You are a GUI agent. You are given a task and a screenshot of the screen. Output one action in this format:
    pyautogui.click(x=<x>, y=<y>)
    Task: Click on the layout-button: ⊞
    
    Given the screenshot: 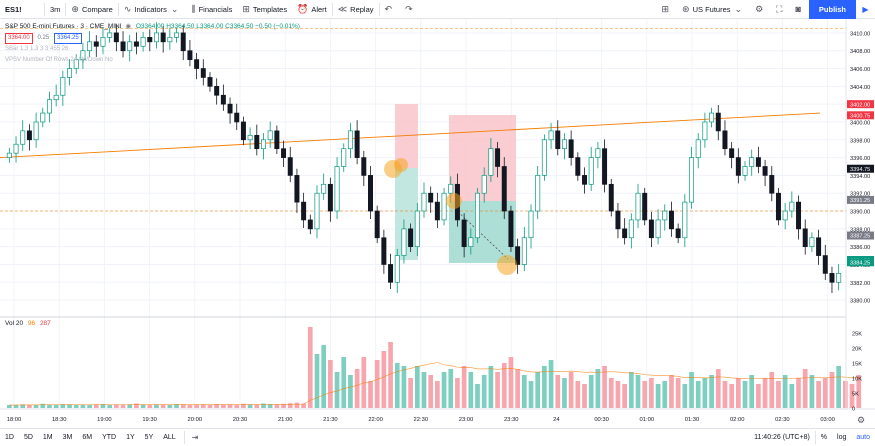 What is the action you would take?
    pyautogui.click(x=667, y=9)
    